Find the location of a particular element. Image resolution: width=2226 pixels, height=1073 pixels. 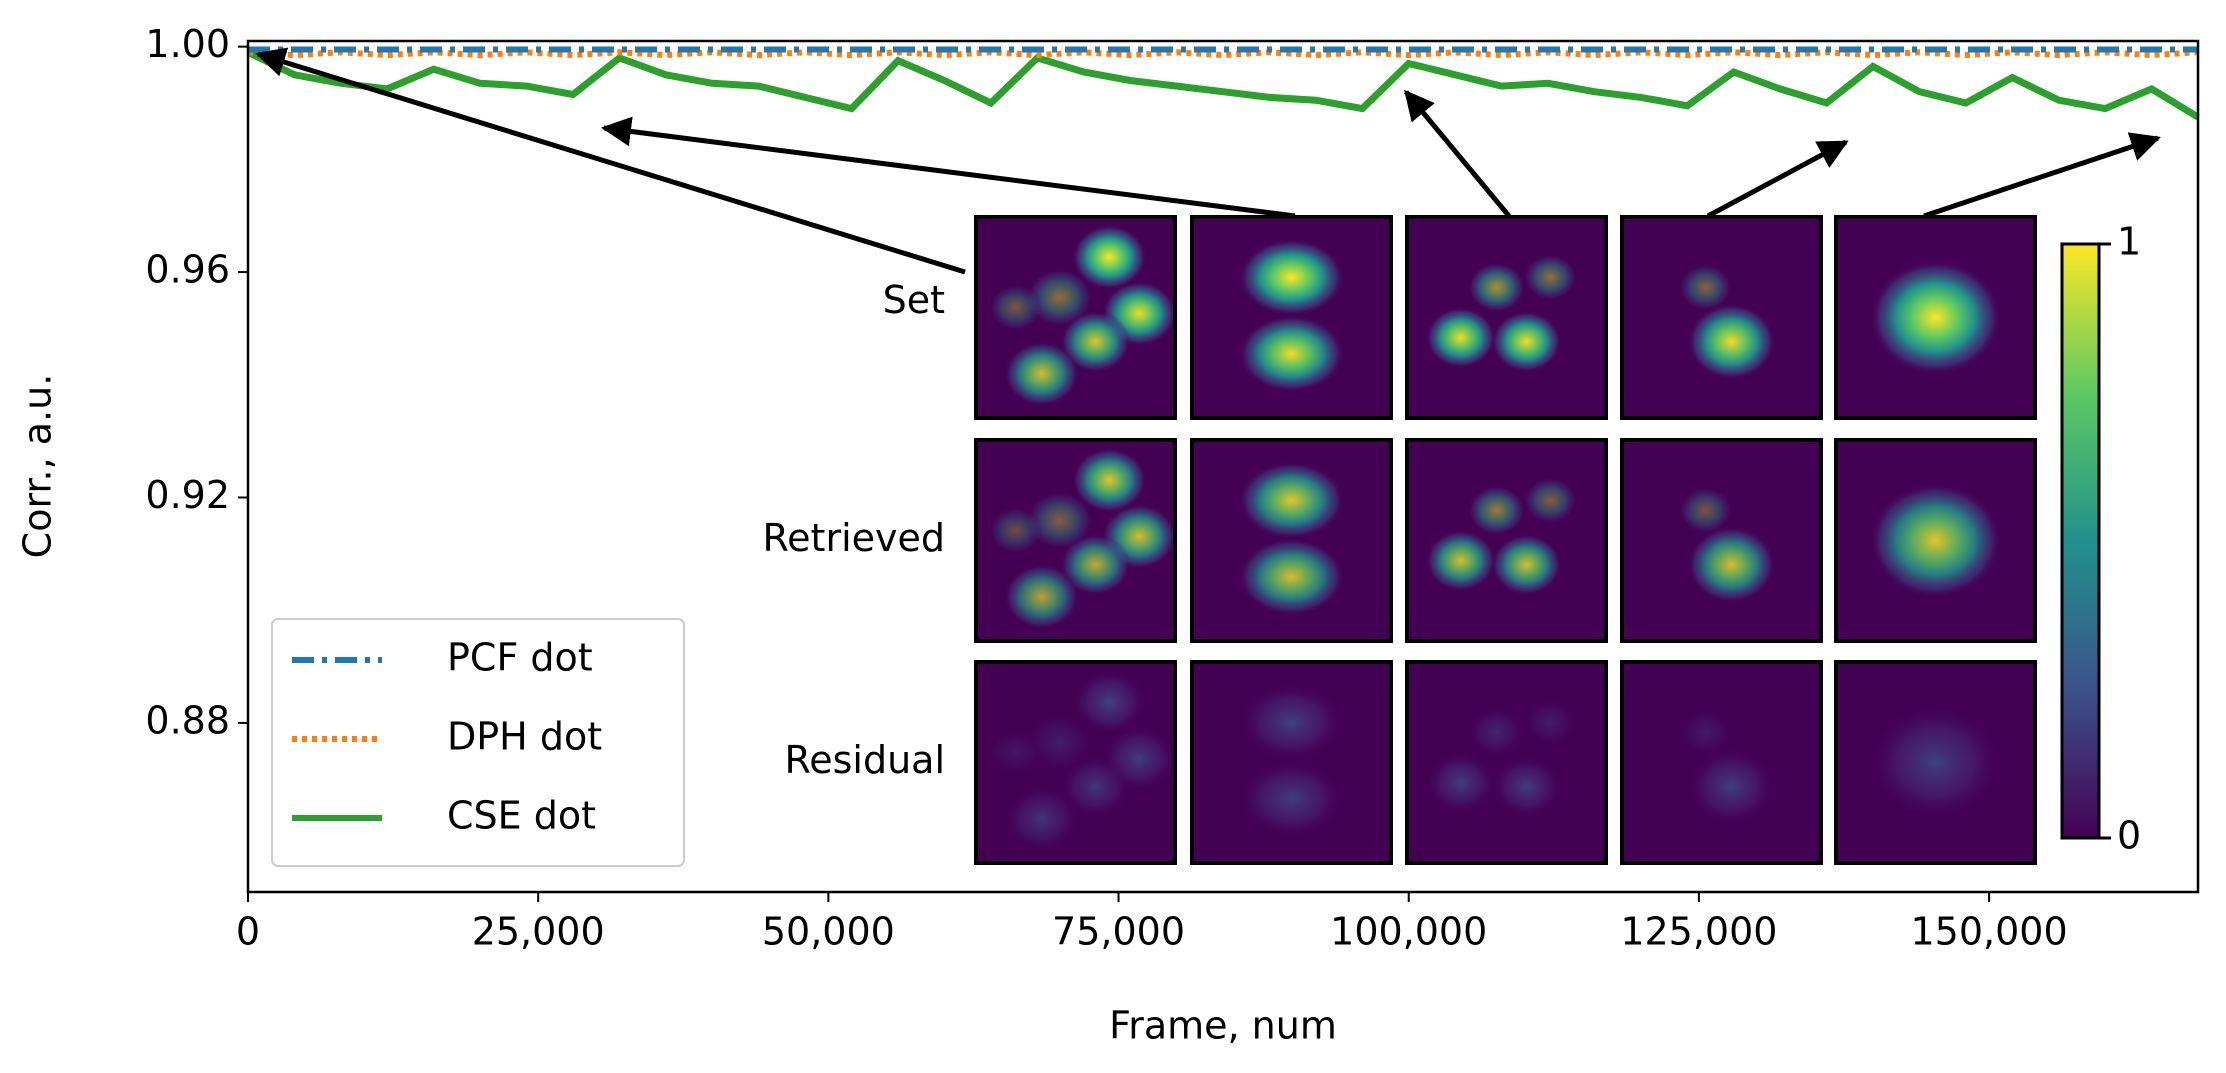

inset-row-label: Residual is located at coordinates (865, 760).